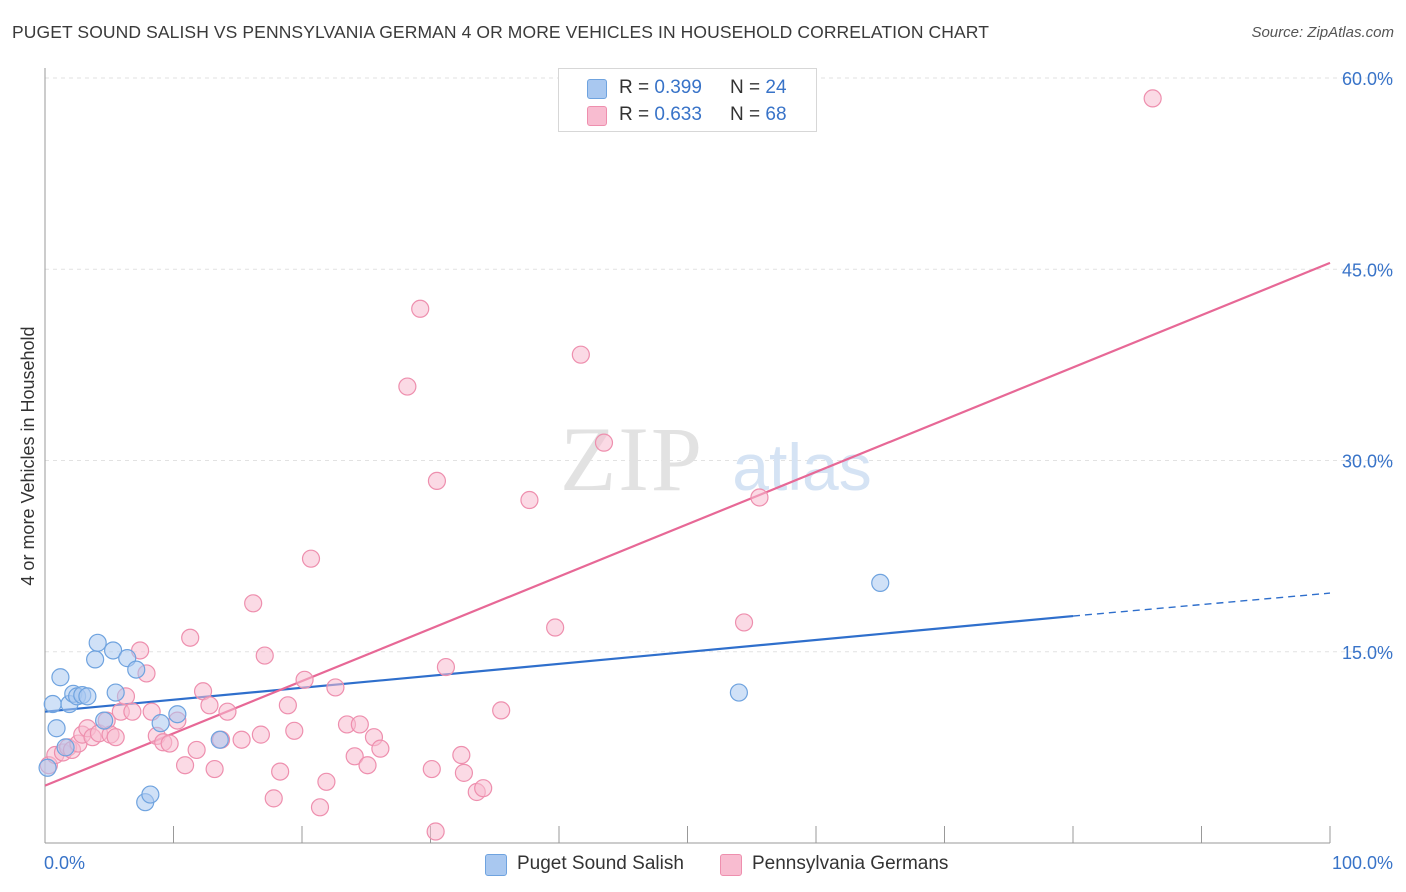 The image size is (1406, 892). I want to click on legend-swatch-pennsylvania, so click(597, 116).